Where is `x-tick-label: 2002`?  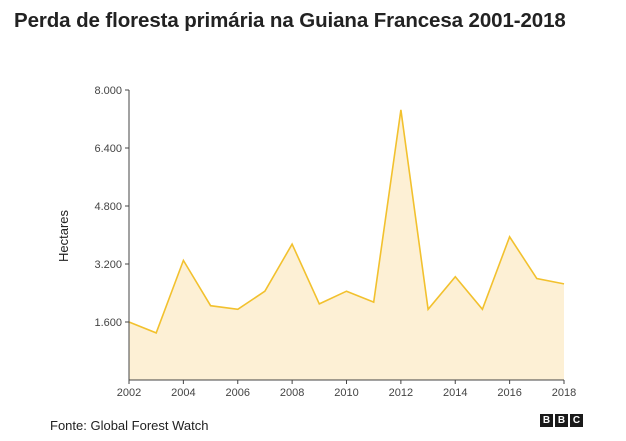 x-tick-label: 2002 is located at coordinates (129, 393).